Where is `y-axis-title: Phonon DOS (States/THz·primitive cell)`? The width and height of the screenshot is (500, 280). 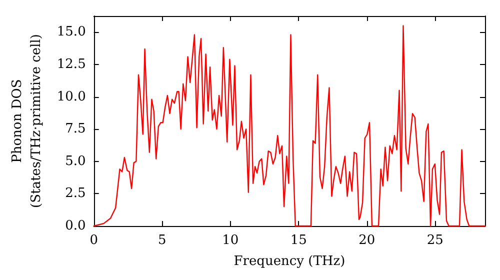
y-axis-title: Phonon DOS (States/THz·primitive cell) is located at coordinates (27, 121).